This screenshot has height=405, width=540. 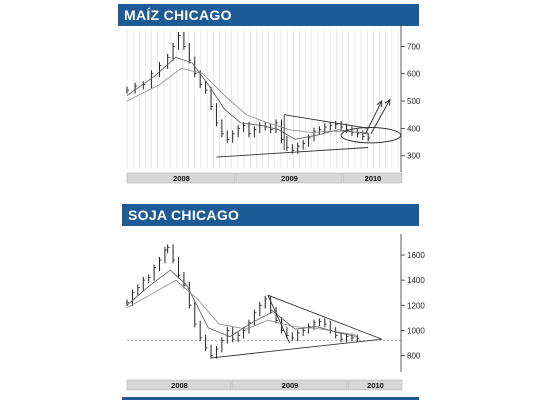 What do you see at coordinates (416, 305) in the screenshot?
I see `y-tick-label: 1200` at bounding box center [416, 305].